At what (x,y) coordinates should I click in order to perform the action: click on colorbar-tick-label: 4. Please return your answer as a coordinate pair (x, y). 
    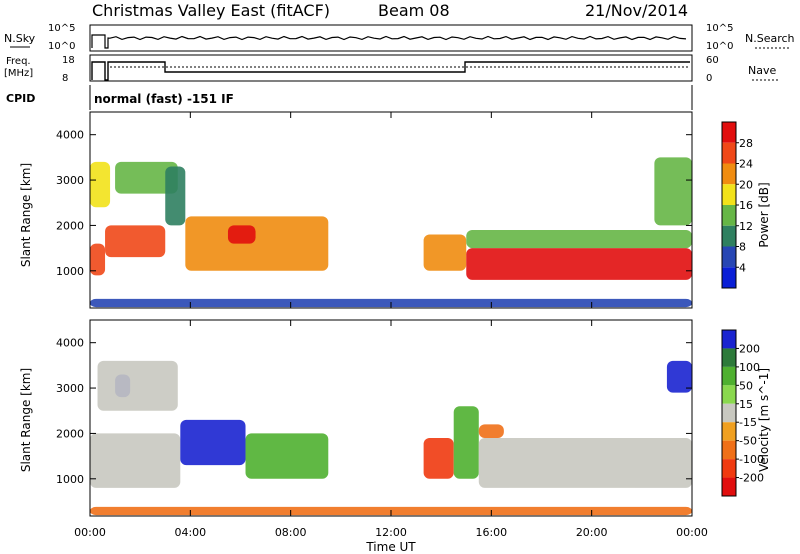
    Looking at the image, I should click on (742, 267).